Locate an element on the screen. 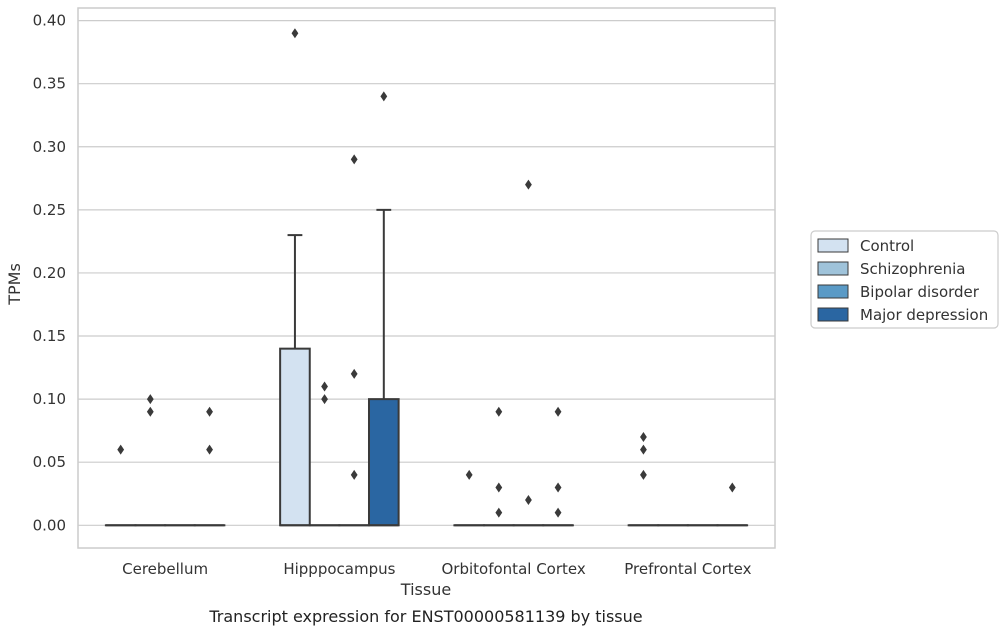 This screenshot has height=634, width=1007. y-axis-ticks: 0.00 0.05 0.10 0.15 0.20 0.25 0.30 0.35 0.40 is located at coordinates (49, 273).